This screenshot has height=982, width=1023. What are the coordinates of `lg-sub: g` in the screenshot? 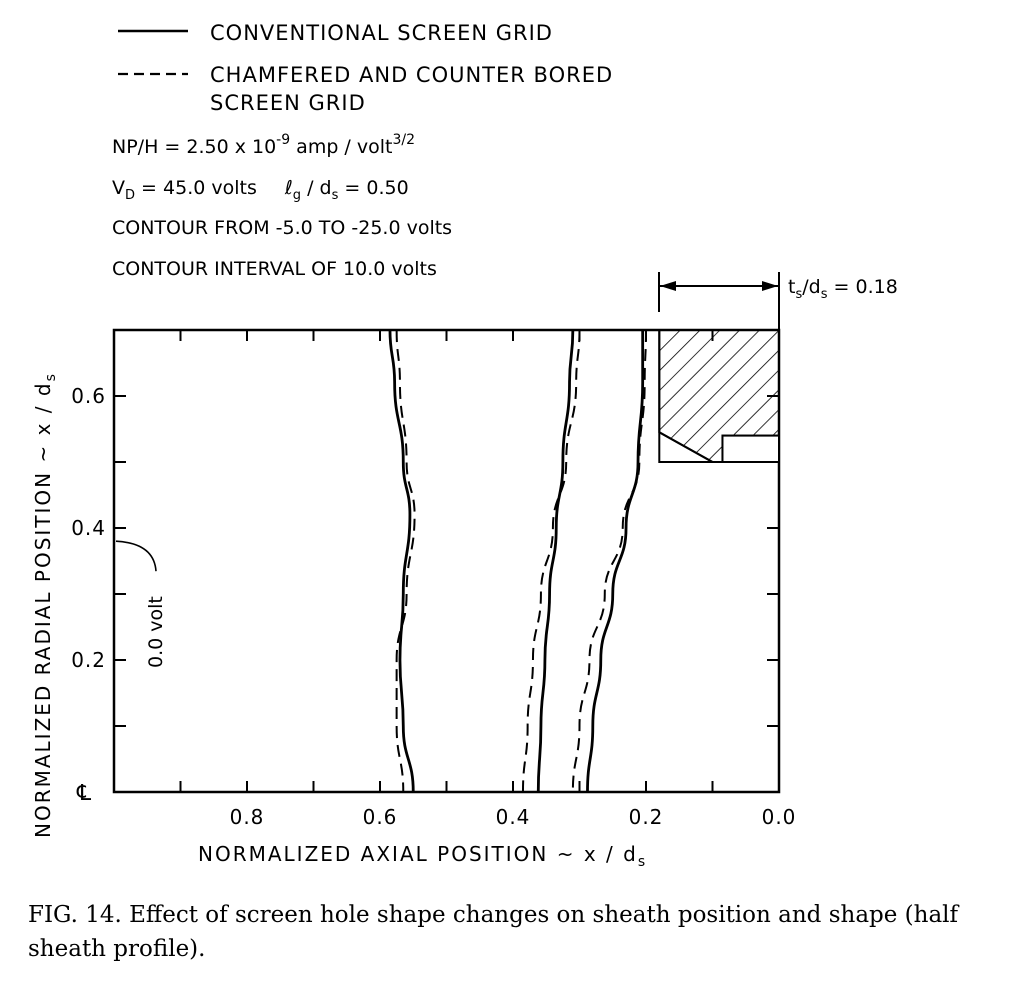 It's located at (297, 195).